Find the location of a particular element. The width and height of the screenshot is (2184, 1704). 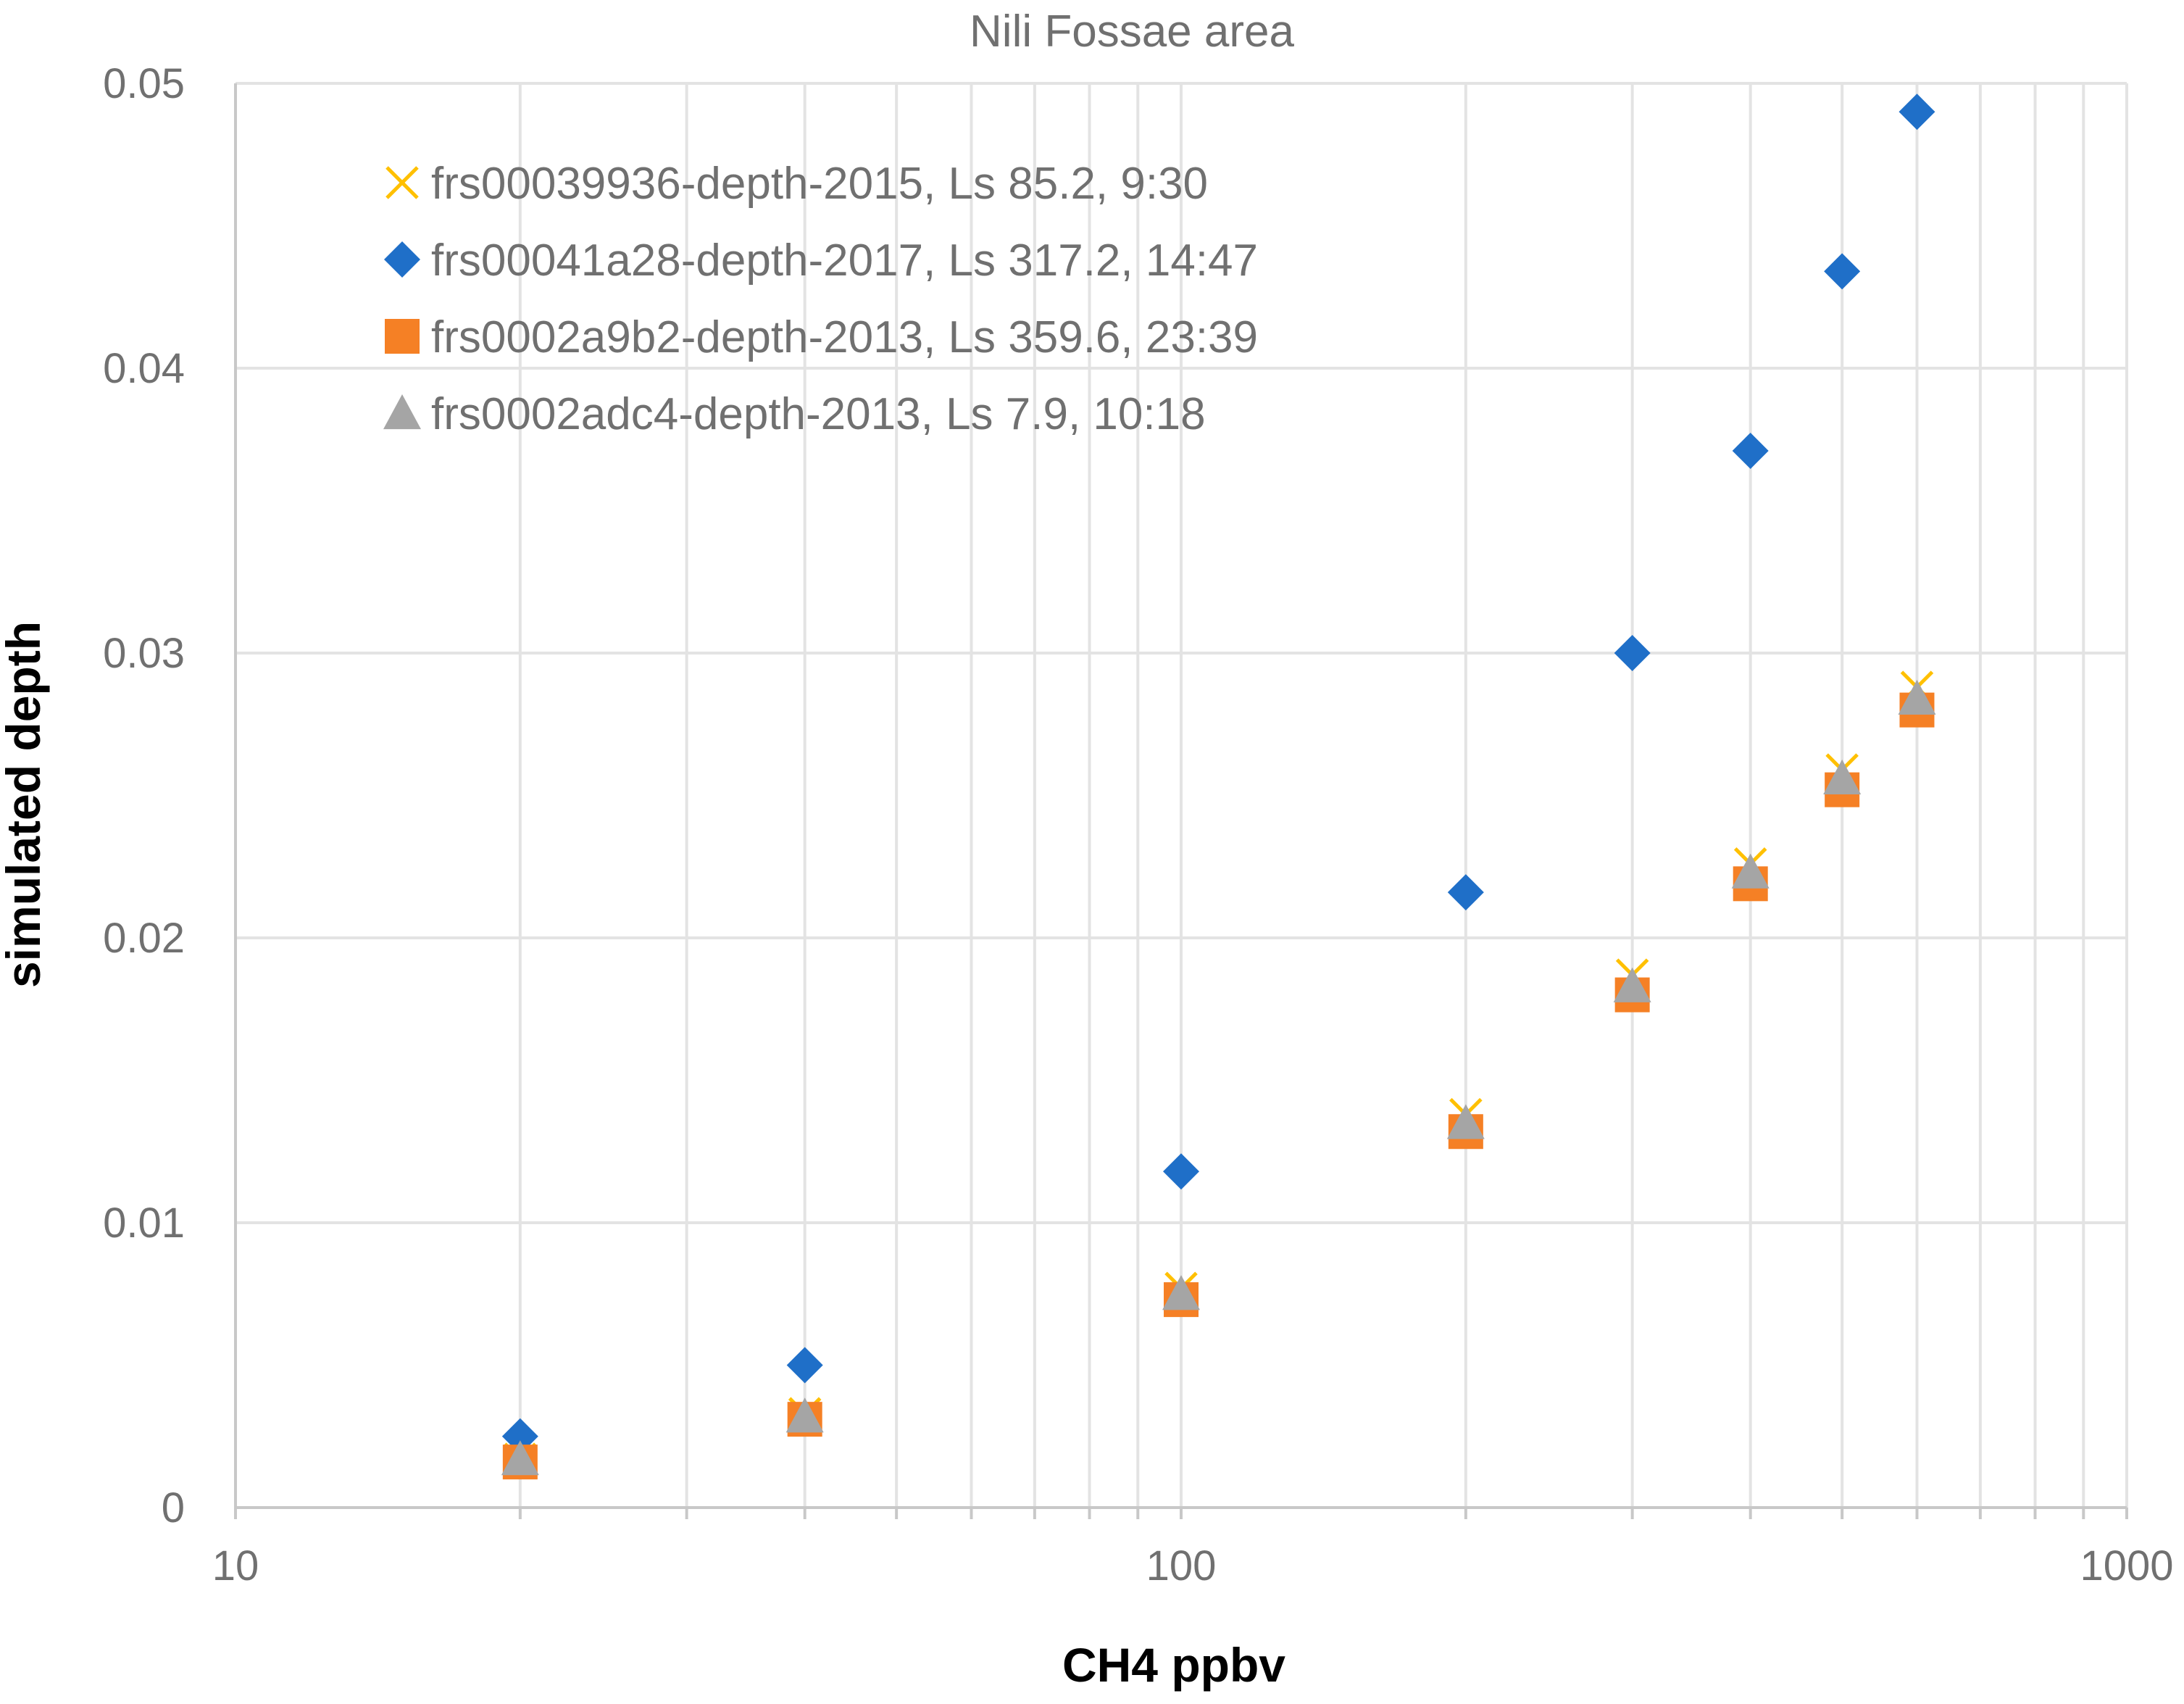

legend-label: frs00039936-depth-2015, Ls 85.2, 9:30 is located at coordinates (819, 184).